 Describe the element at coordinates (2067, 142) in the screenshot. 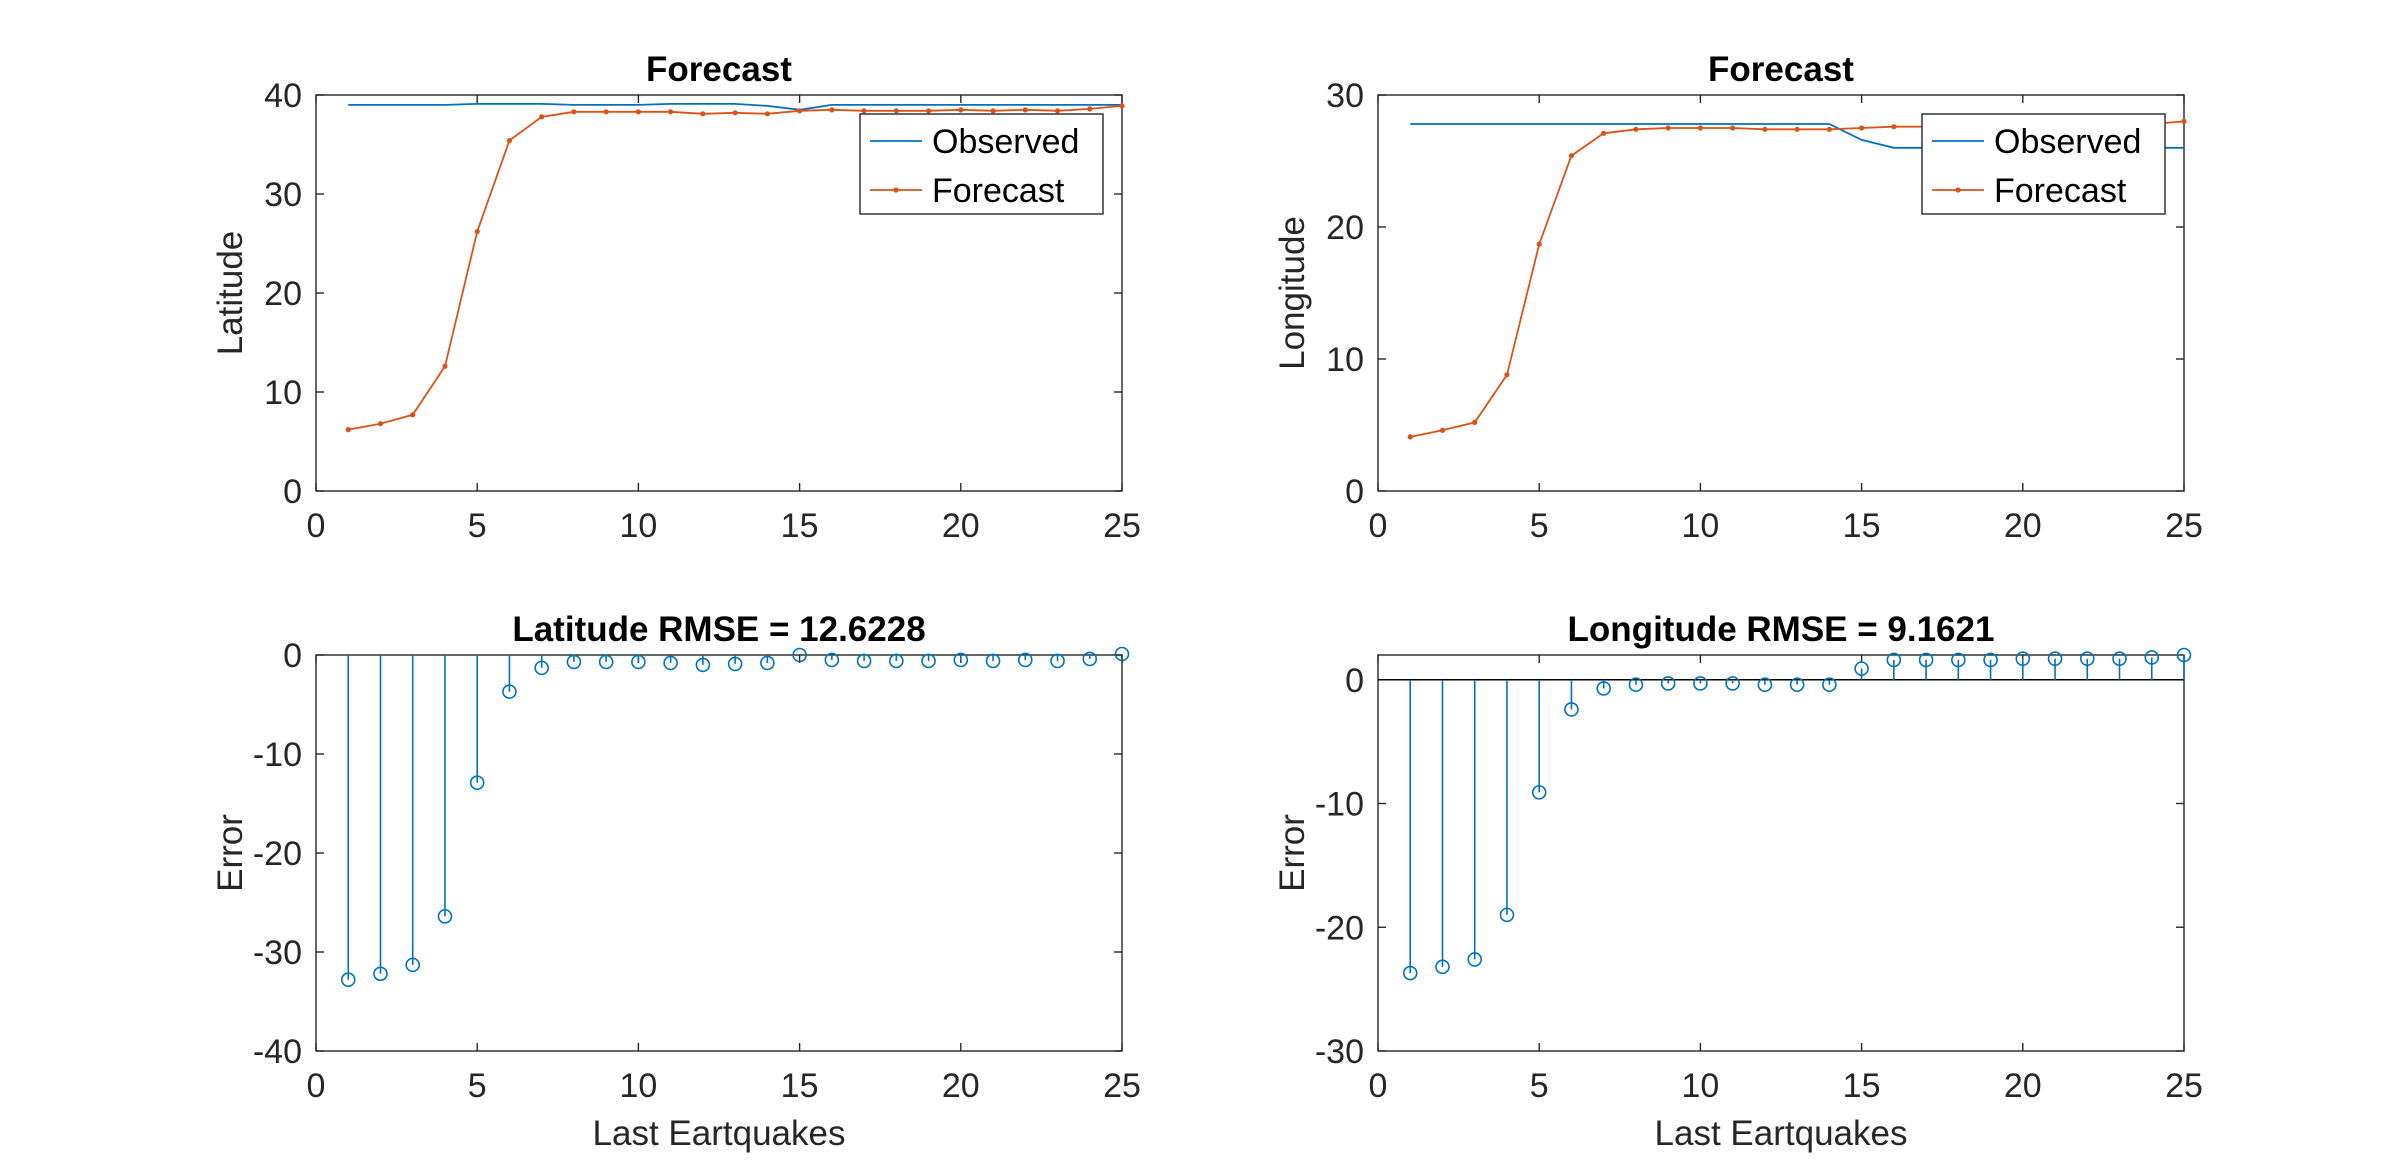

I see `legend-entry: Observed` at that location.